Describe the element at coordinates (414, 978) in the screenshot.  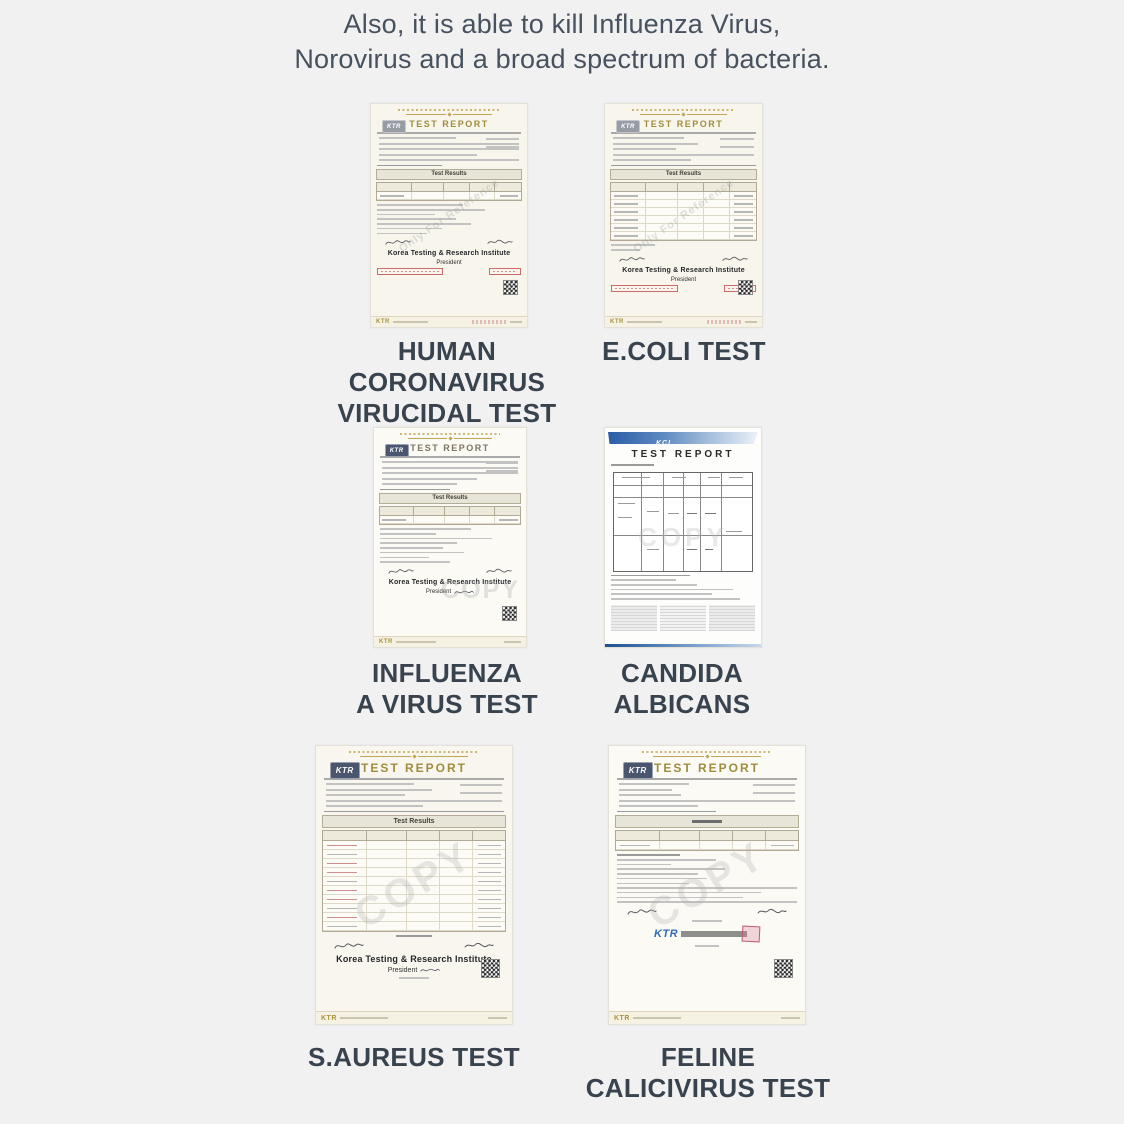
I see `page-number-line` at that location.